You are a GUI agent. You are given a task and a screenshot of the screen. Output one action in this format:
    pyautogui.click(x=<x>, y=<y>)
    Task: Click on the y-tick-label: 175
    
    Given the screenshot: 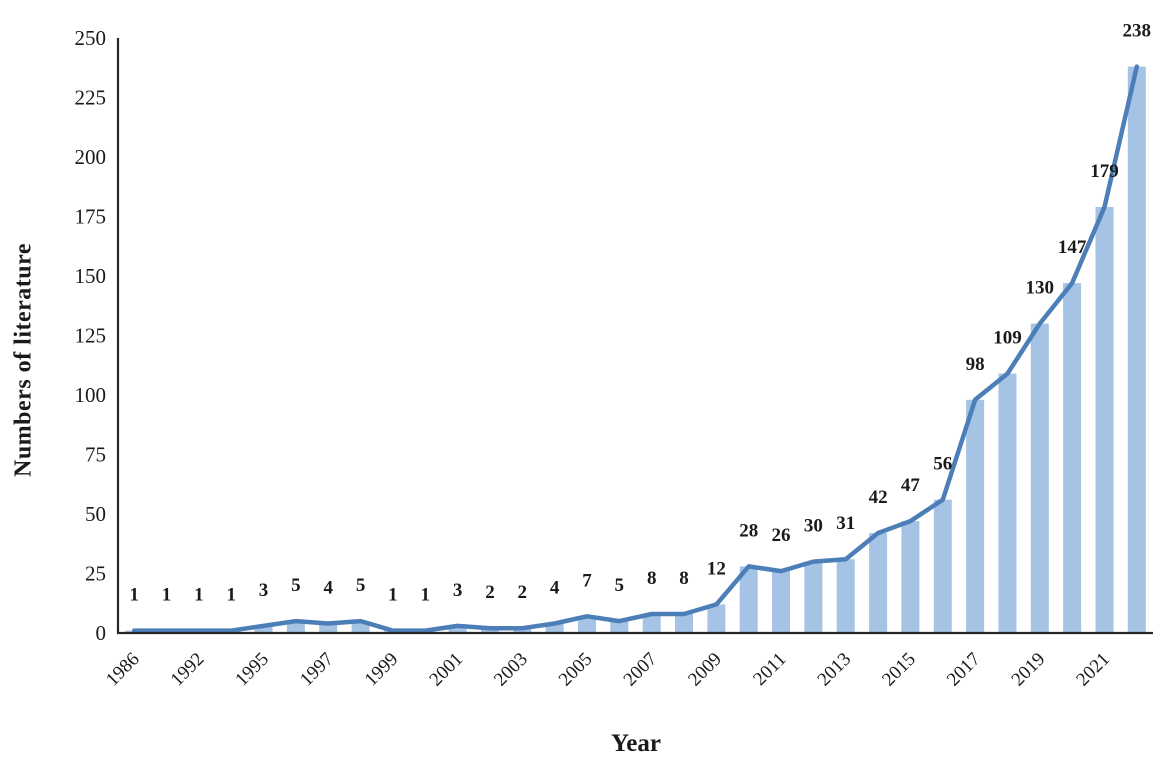 What is the action you would take?
    pyautogui.click(x=91, y=217)
    